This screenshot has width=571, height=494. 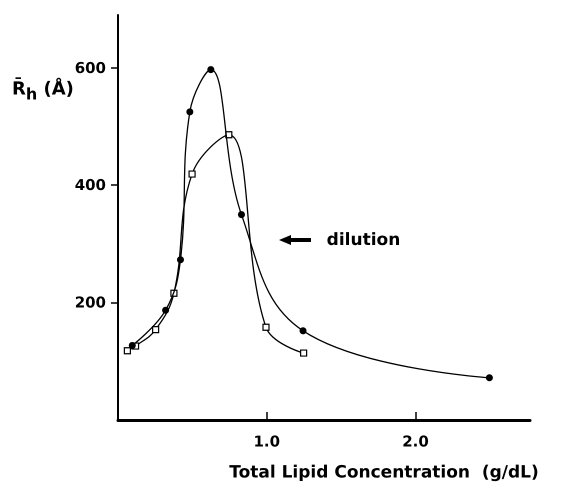 What do you see at coordinates (384, 472) in the screenshot?
I see `x-axis-title: Total Lipid Concentration (g/dL)` at bounding box center [384, 472].